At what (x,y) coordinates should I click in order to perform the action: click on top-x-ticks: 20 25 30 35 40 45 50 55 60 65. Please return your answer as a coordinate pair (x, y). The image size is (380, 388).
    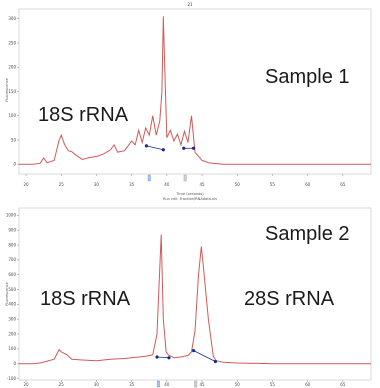
    Looking at the image, I should click on (184, 180).